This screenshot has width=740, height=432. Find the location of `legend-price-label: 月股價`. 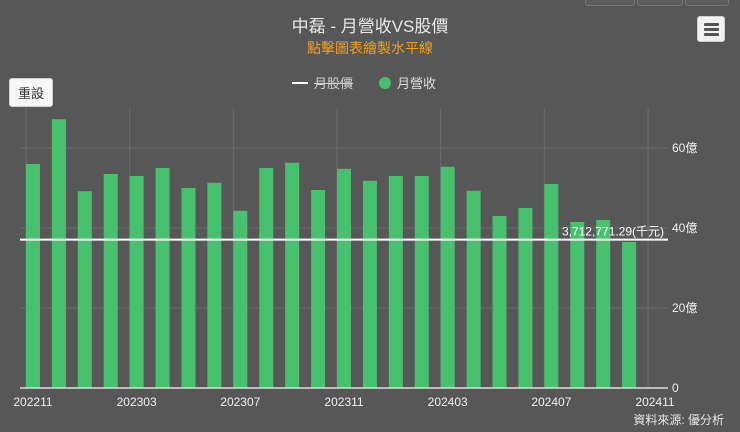

legend-price-label: 月股價 is located at coordinates (334, 83).